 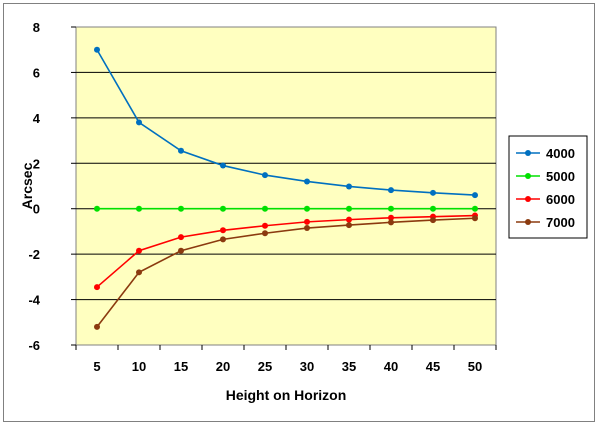 I want to click on y-tick-label: 8, so click(x=36, y=27).